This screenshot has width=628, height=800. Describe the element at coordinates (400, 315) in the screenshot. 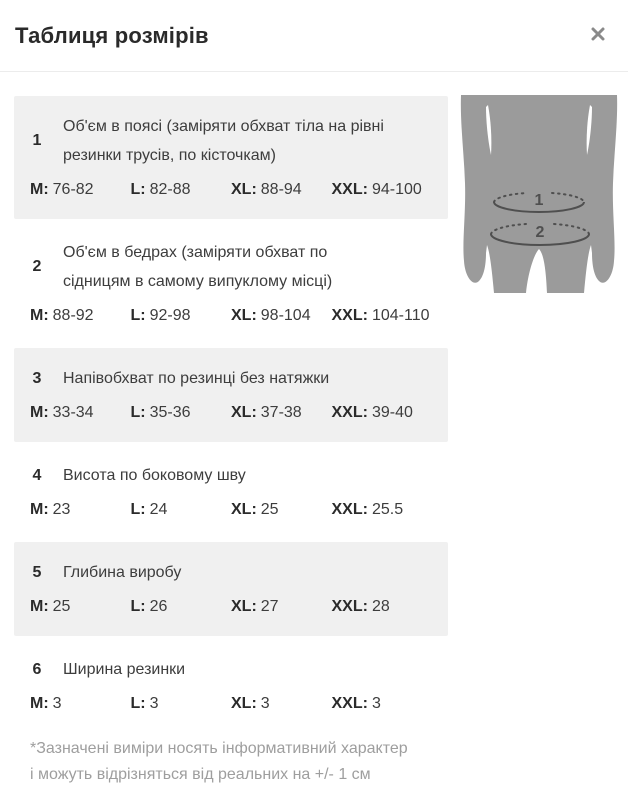

I see `size-value: 104-110` at that location.